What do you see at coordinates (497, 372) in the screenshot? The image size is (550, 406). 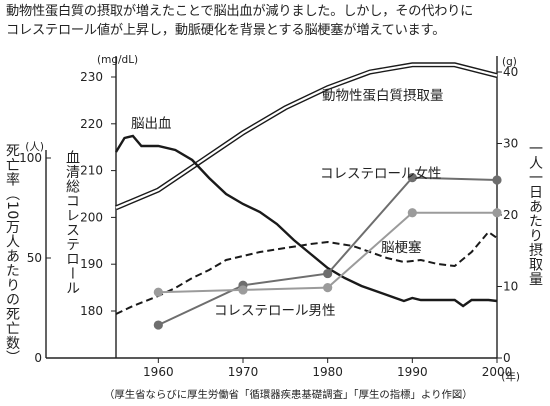 I see `x-tick-label: 2000` at bounding box center [497, 372].